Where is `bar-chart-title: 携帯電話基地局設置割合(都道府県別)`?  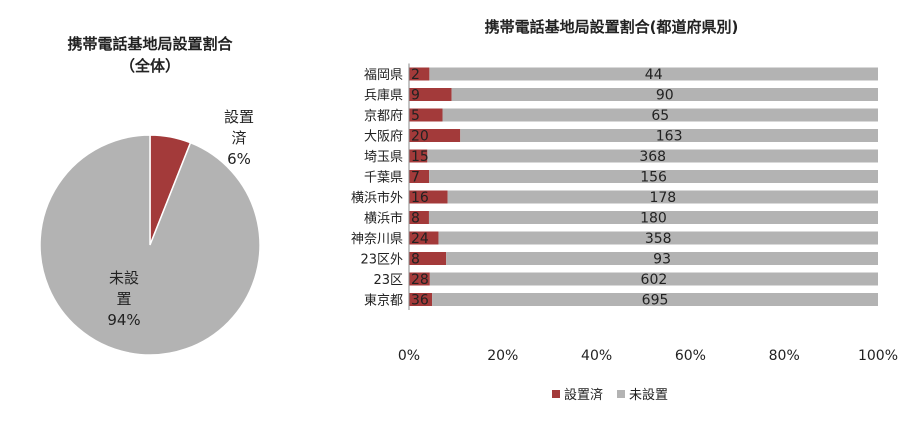 bar-chart-title: 携帯電話基地局設置割合(都道府県別) is located at coordinates (611, 27).